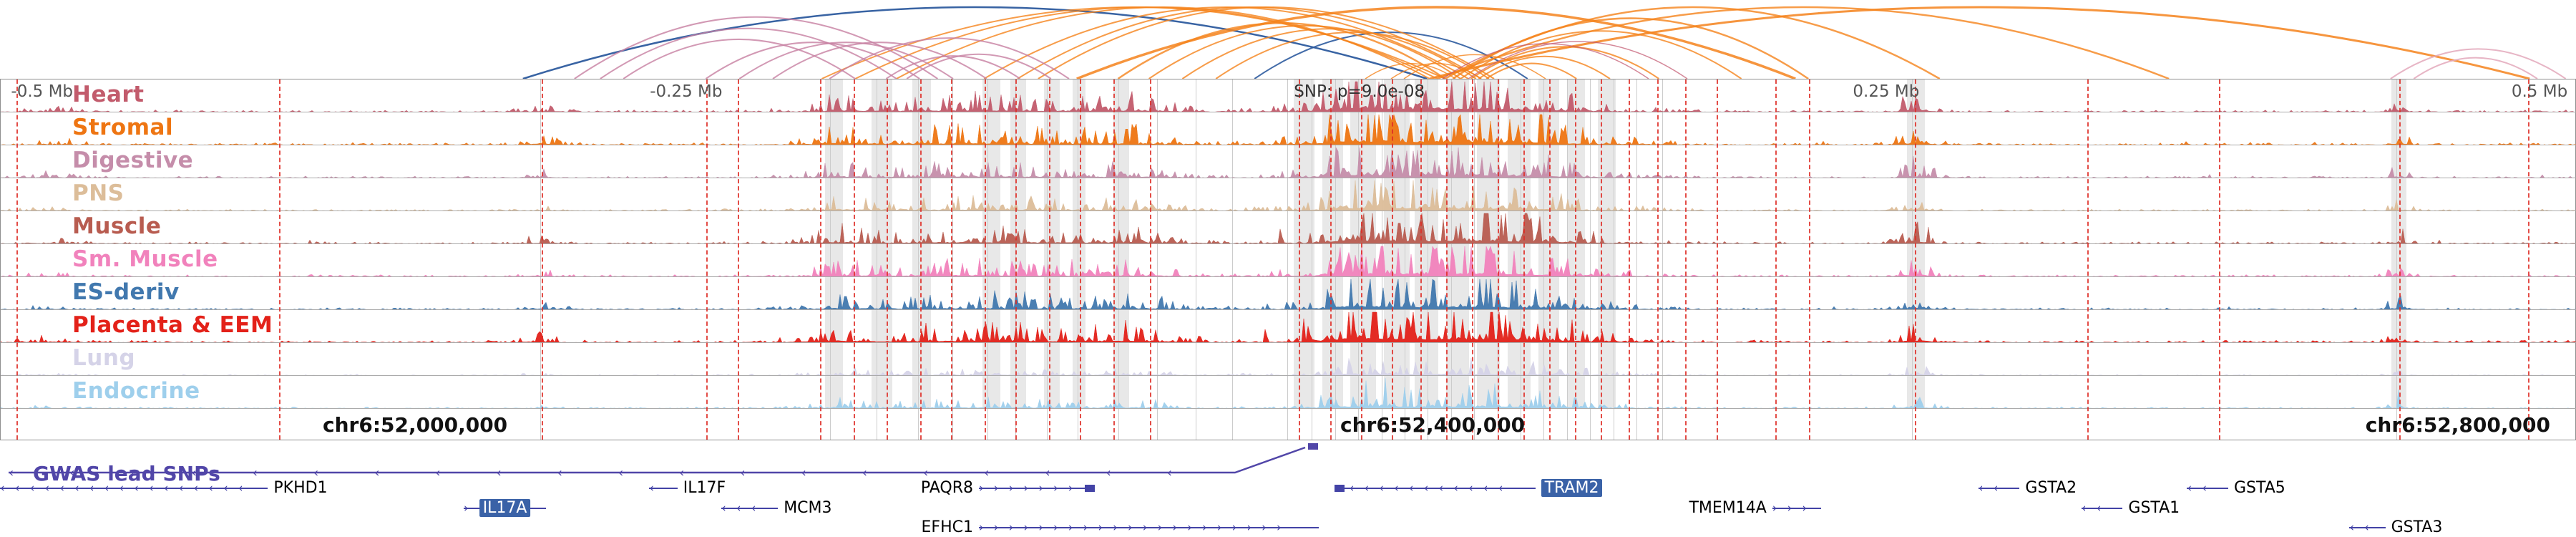 This screenshot has height=537, width=2576. What do you see at coordinates (1037, 488) in the screenshot?
I see `gene-body-paqr8` at bounding box center [1037, 488].